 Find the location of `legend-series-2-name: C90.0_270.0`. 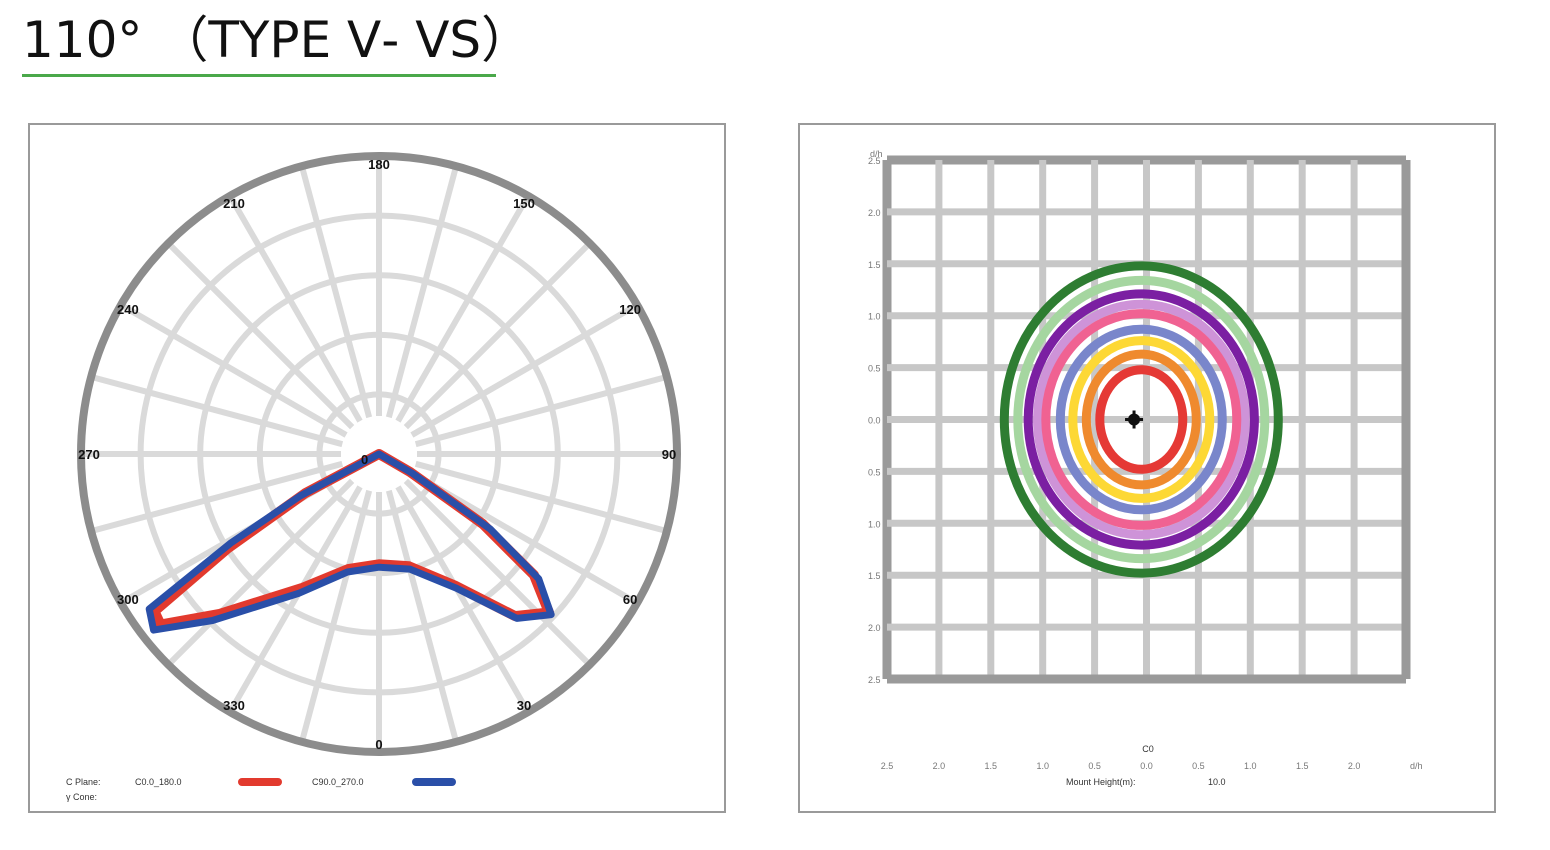

legend-series-2-name: C90.0_270.0 is located at coordinates (338, 782).